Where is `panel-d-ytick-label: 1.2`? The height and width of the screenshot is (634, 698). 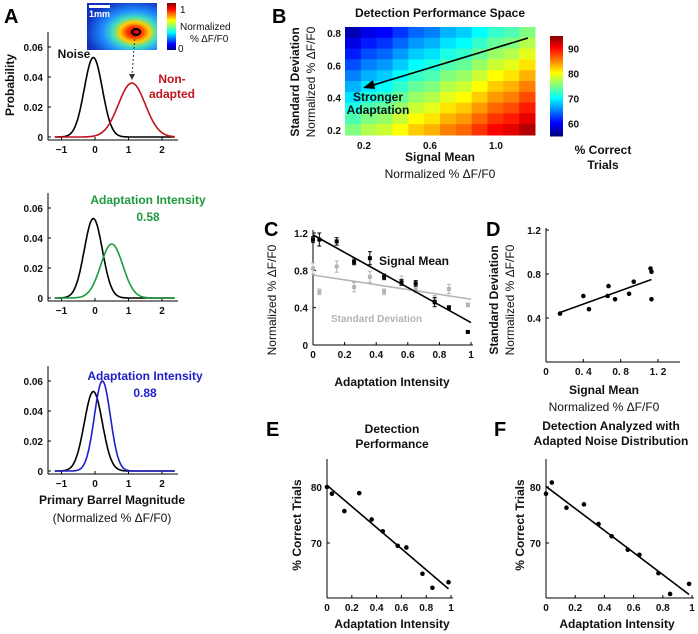
panel-d-ytick-label: 1.2 is located at coordinates (534, 231).